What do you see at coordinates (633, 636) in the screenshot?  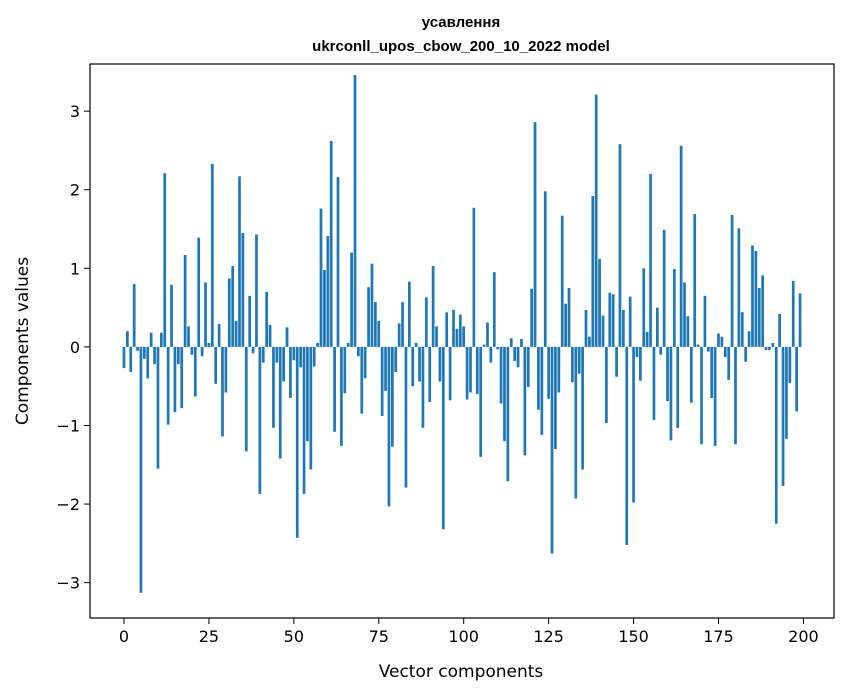 I see `x-tick-label: 150` at bounding box center [633, 636].